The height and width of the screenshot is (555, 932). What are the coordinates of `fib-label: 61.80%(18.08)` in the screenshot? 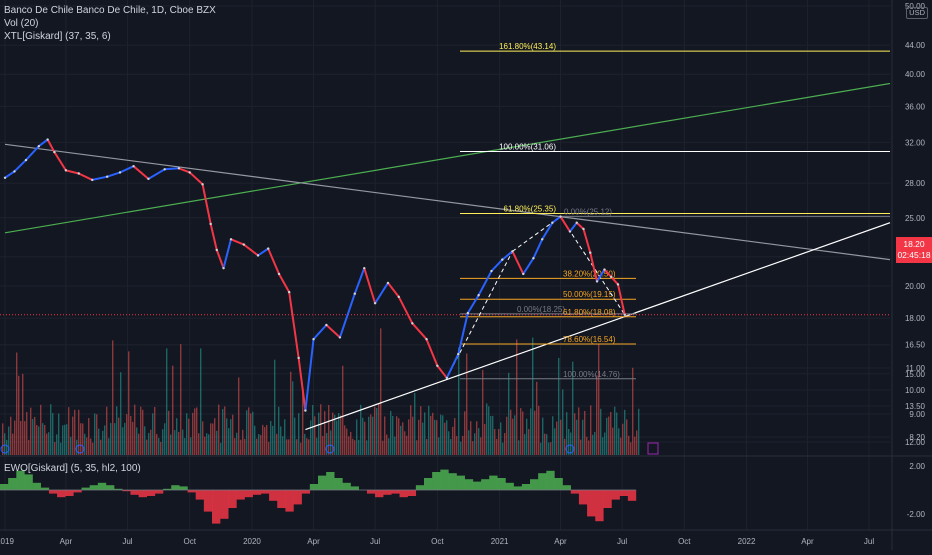 It's located at (589, 312).